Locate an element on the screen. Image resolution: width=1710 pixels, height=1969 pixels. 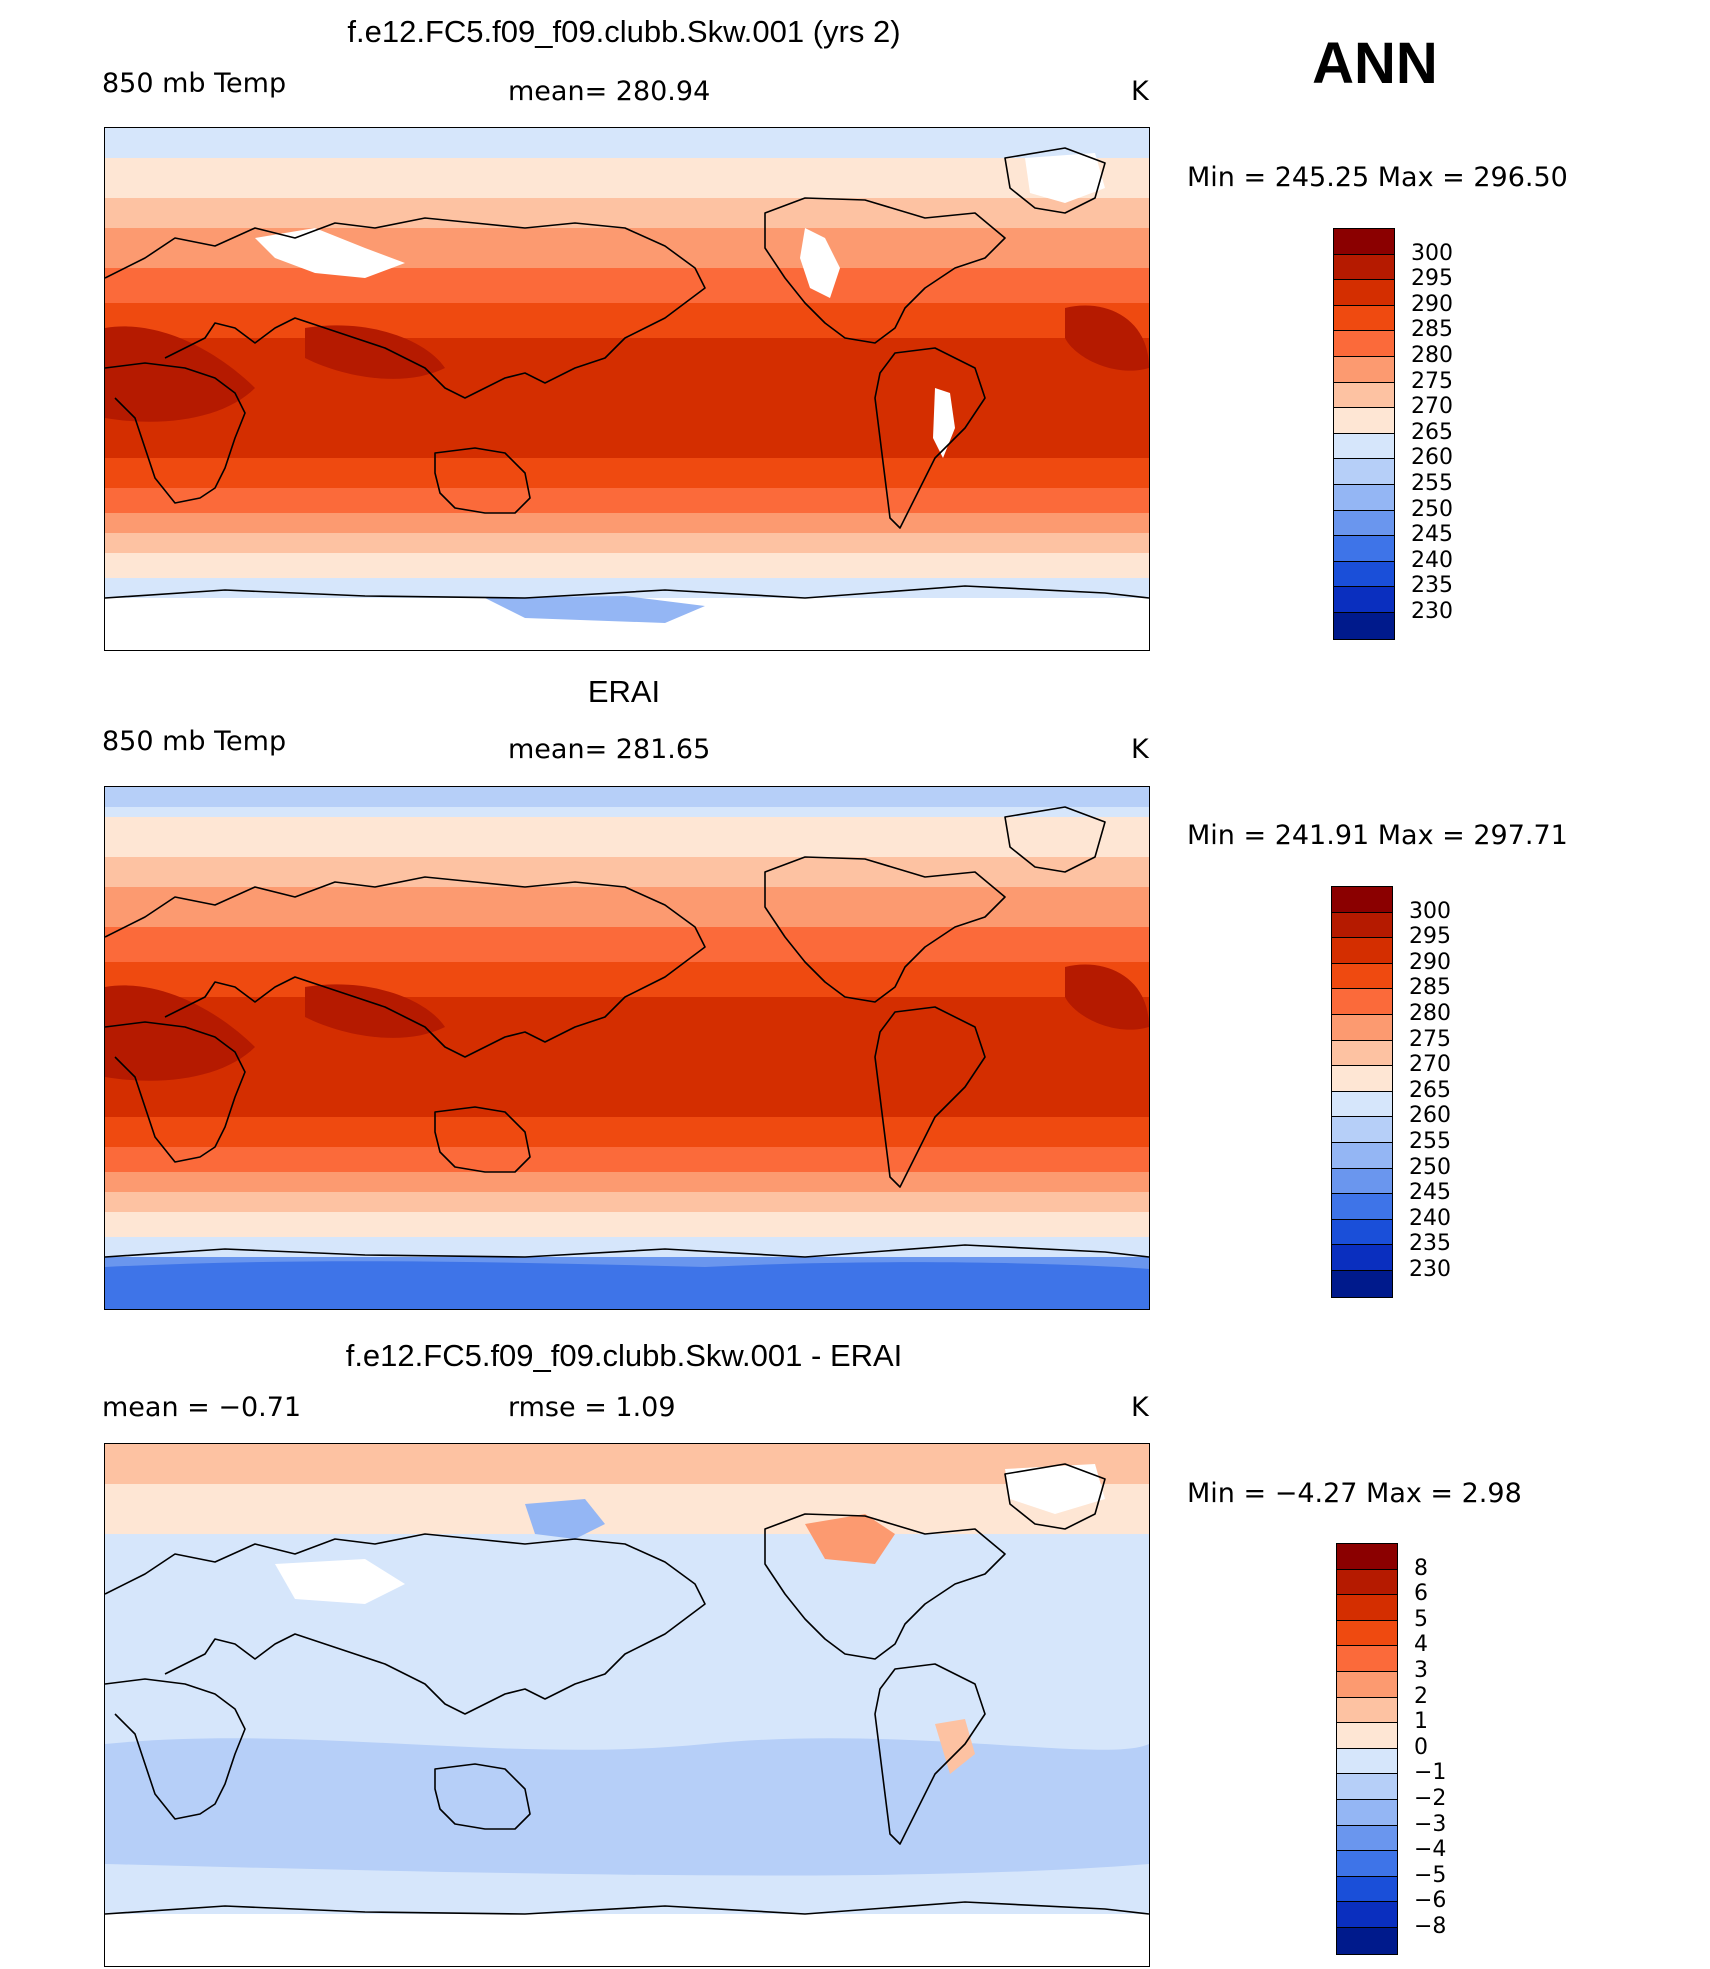
panel-2-minmax: Min = 241.91 Max = 297.71 is located at coordinates (1377, 835).